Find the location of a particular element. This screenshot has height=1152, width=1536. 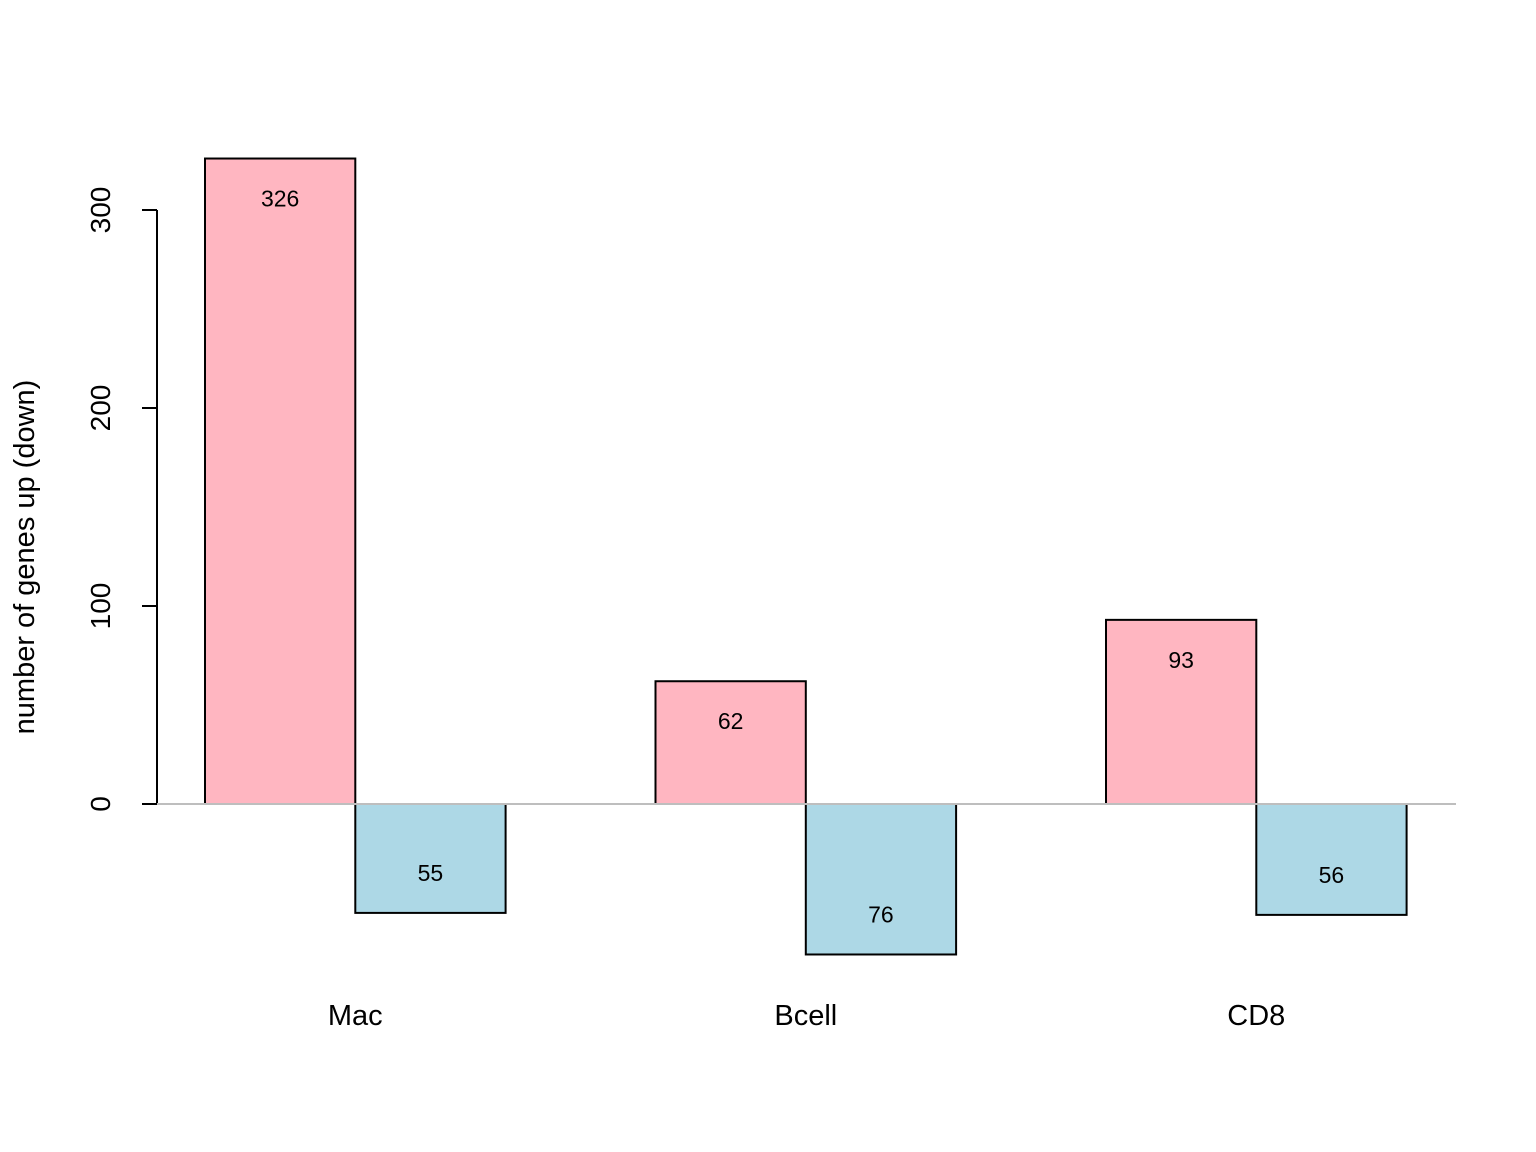

category-labels: Mac Bcell CD8 is located at coordinates (806, 1016).